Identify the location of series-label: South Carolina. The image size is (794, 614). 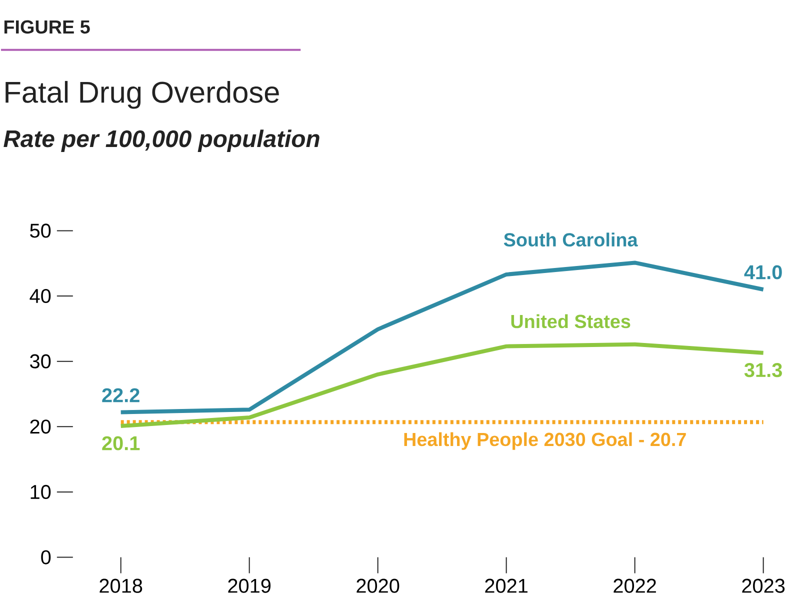
(571, 239).